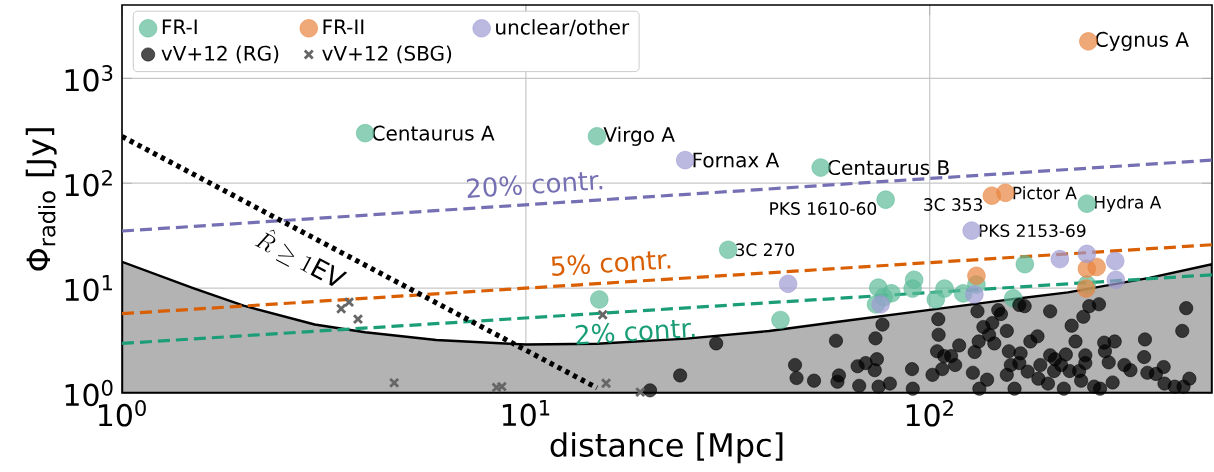 Image resolution: width=1214 pixels, height=472 pixels. Describe the element at coordinates (220, 54) in the screenshot. I see `legend-label: vV+12 (RG)` at that location.